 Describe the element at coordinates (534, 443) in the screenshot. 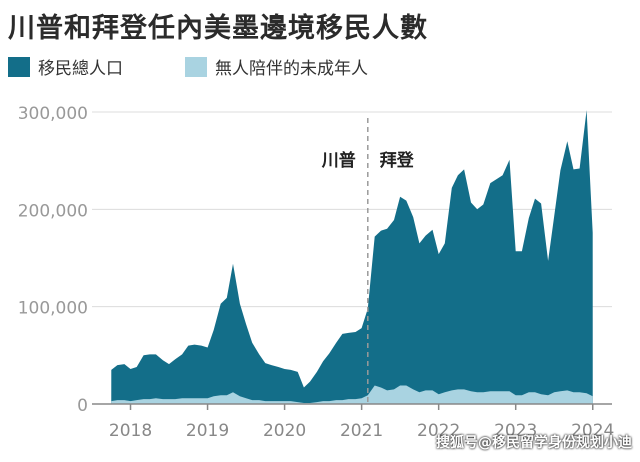

I see `watermark: 搜狐号@移民留学身份规划小迪` at that location.